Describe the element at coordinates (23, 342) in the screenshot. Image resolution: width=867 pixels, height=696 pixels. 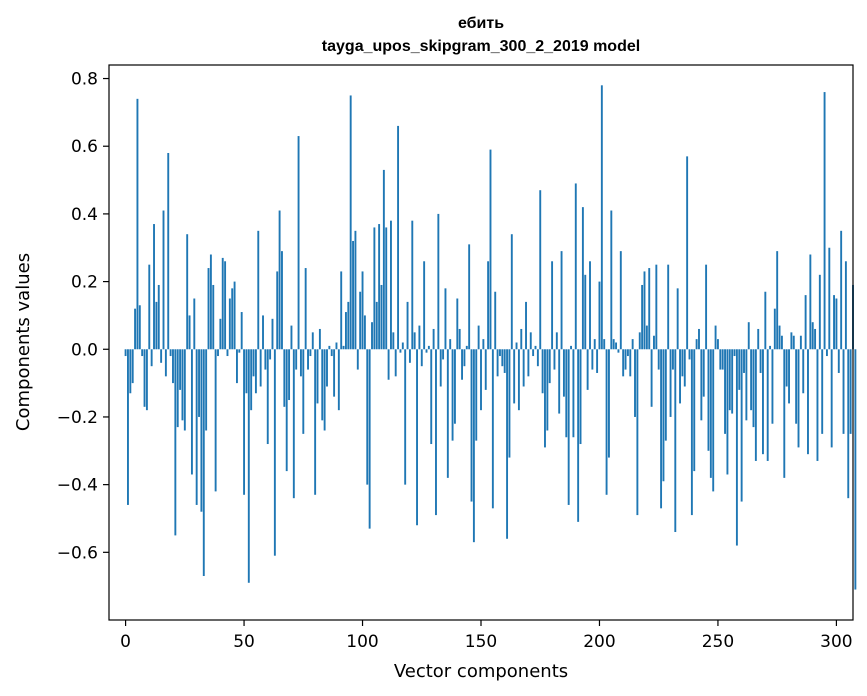
I see `y-axis-label: Components values` at that location.